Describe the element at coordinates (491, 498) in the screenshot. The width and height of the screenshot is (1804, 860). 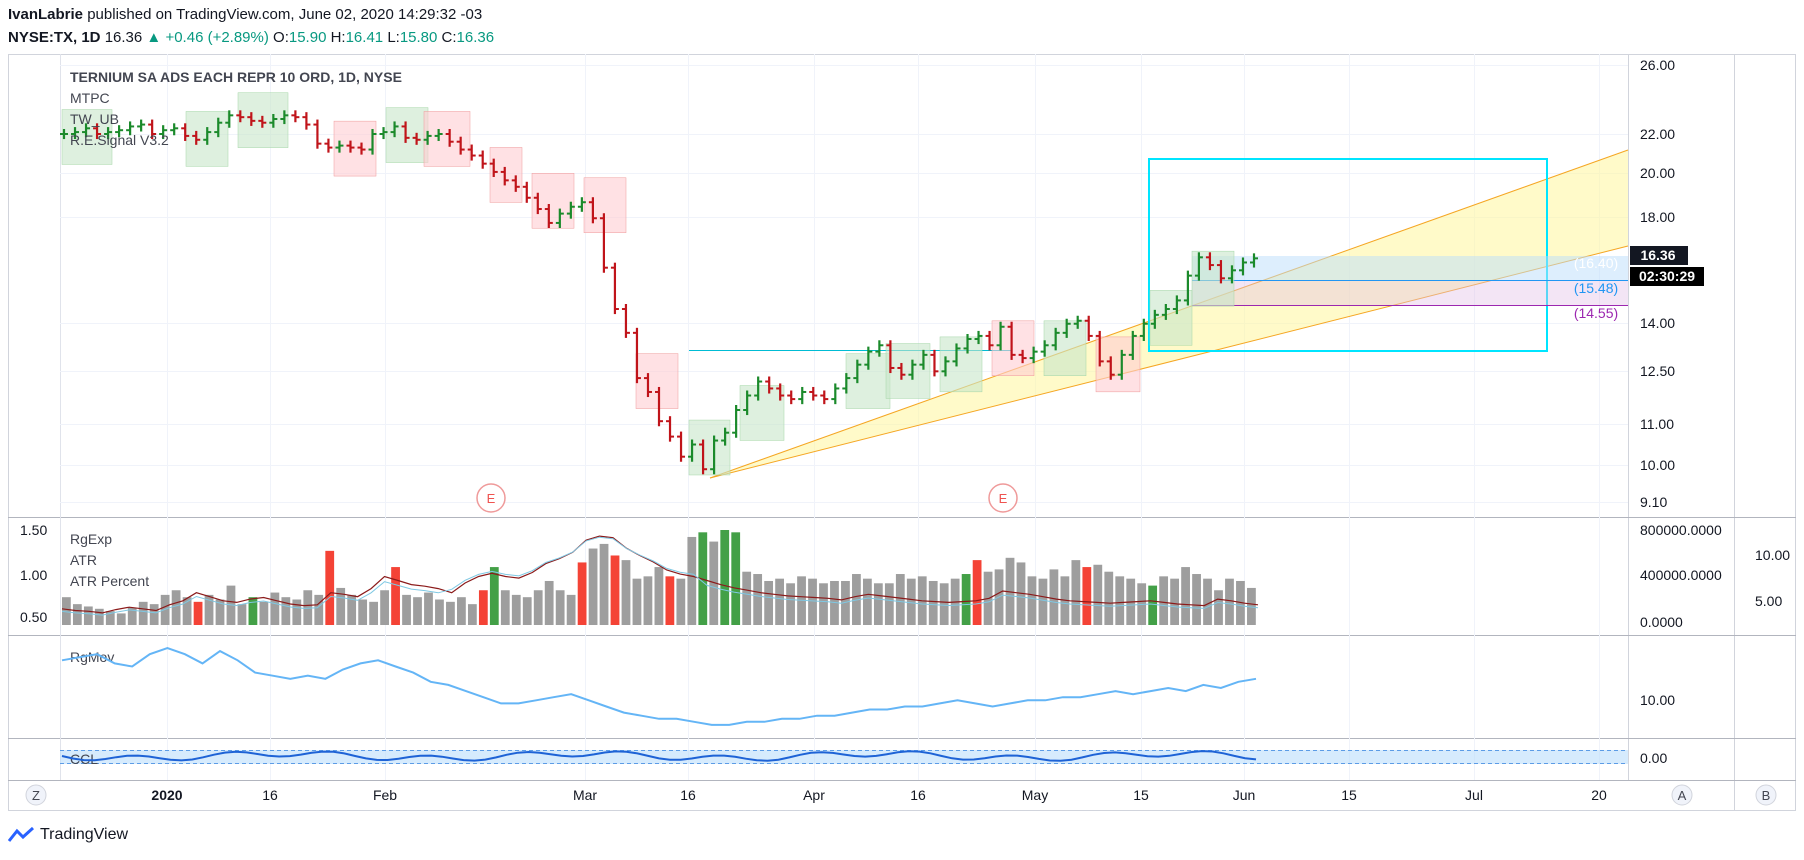
I see `earnings-marker-1: E` at that location.